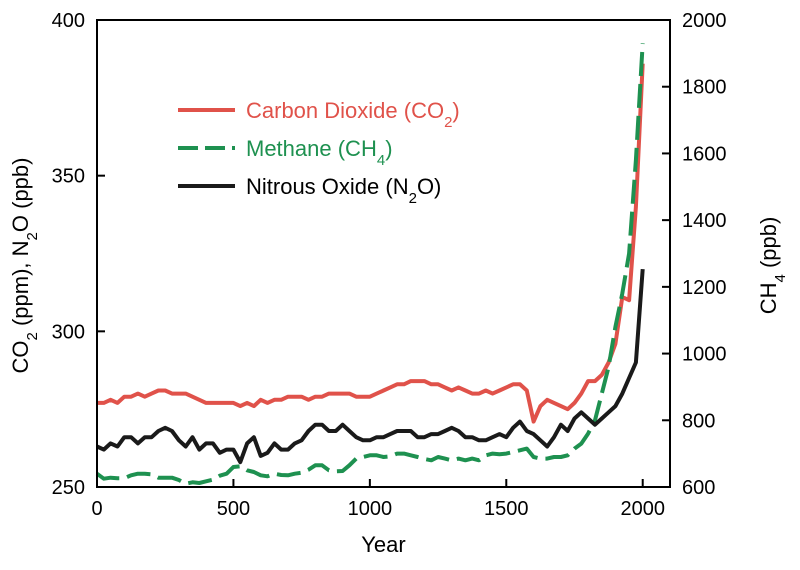 Image resolution: width=800 pixels, height=570 pixels. Describe the element at coordinates (704, 88) in the screenshot. I see `y-right-tick-label: 1800` at that location.